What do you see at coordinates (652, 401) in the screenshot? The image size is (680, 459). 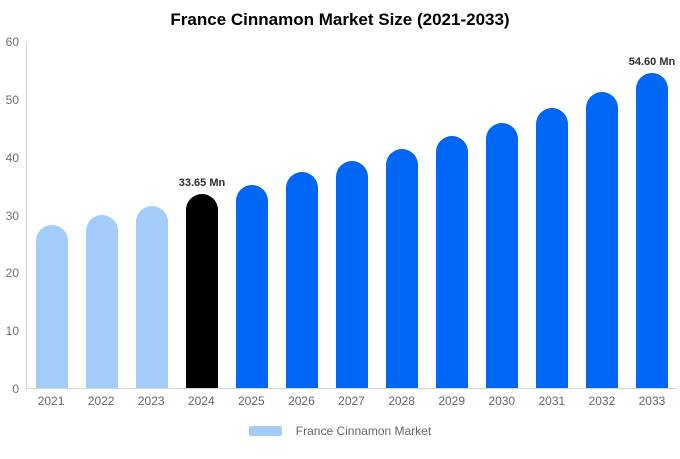 I see `x-axis-label-2033: 2033` at bounding box center [652, 401].